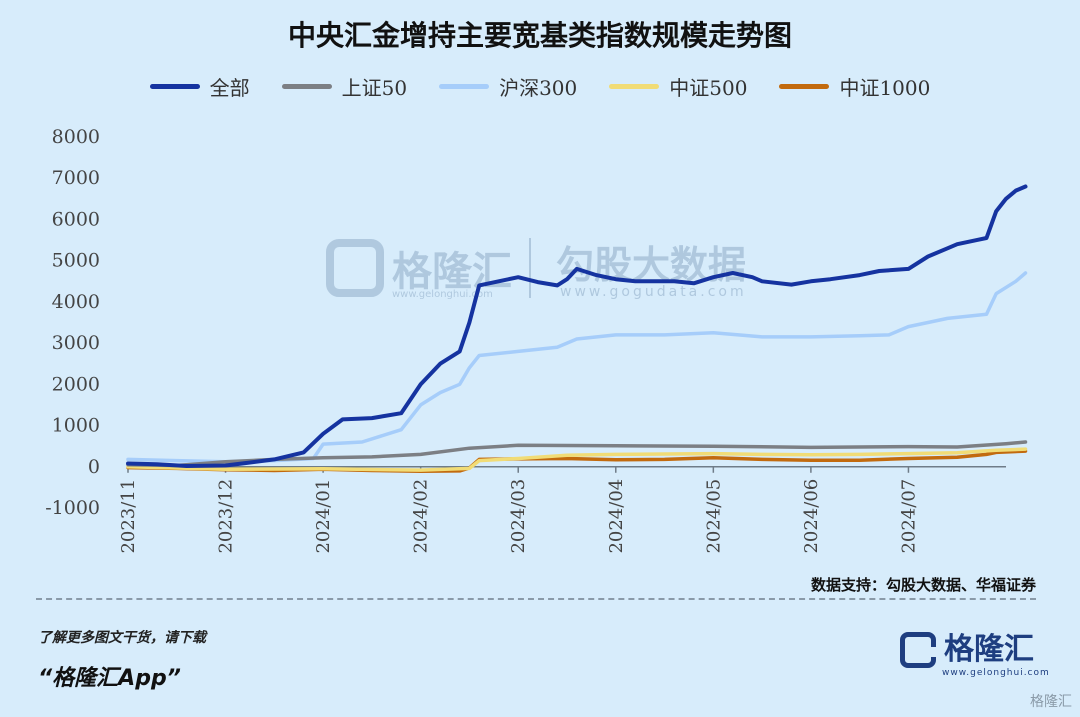  I want to click on watermark-logo-icon, so click(355, 268).